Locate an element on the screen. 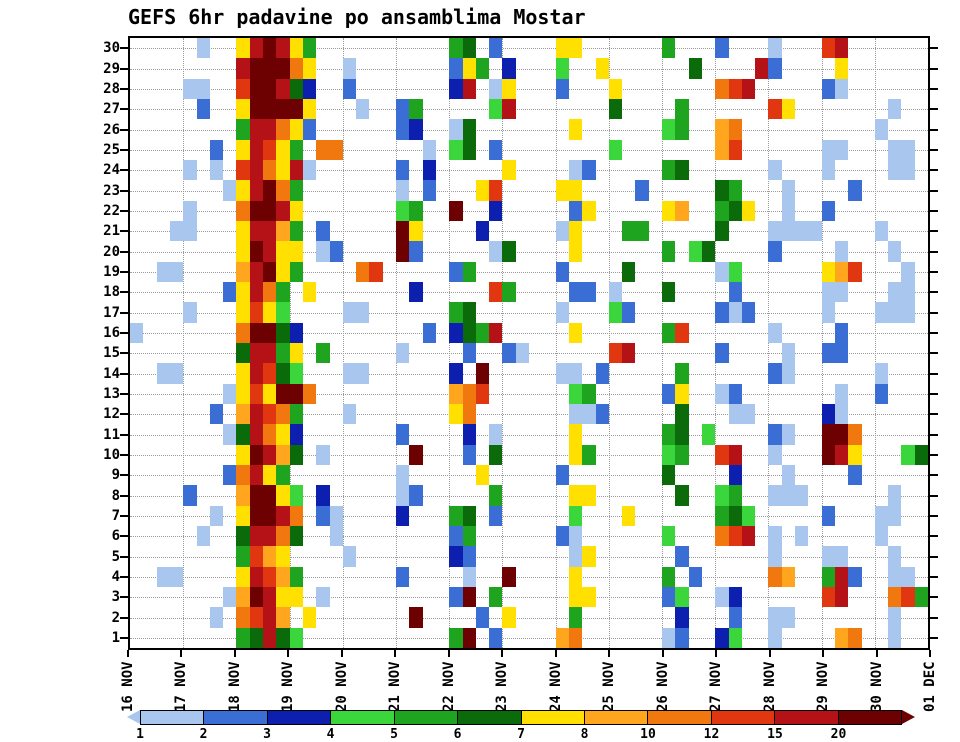 This screenshot has width=960, height=742. gridline-vertical is located at coordinates (769, 343).